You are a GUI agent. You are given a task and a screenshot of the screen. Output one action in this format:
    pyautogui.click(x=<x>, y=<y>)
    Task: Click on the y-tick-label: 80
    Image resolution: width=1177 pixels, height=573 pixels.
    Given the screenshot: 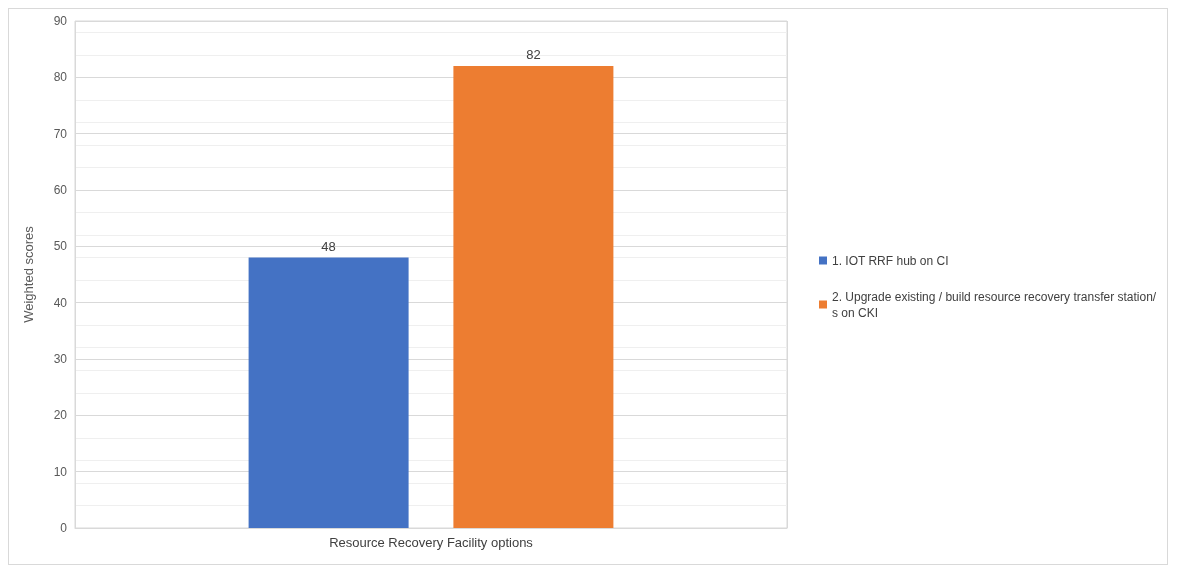 What is the action you would take?
    pyautogui.click(x=60, y=77)
    